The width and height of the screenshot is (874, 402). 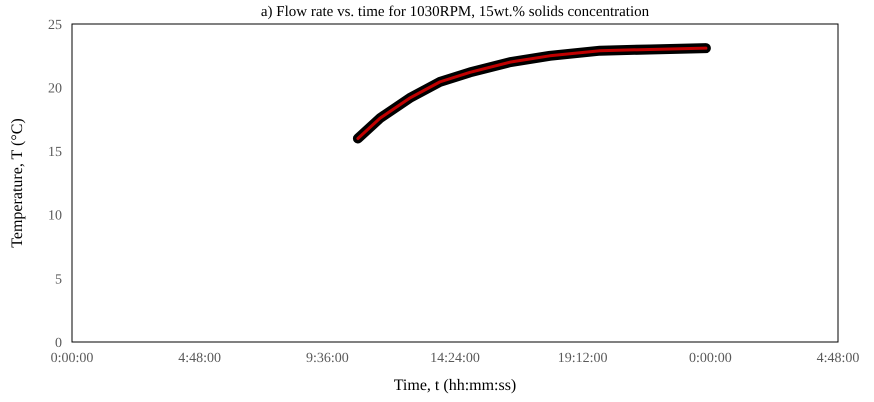 I want to click on y-tick-label: 15, so click(x=55, y=152).